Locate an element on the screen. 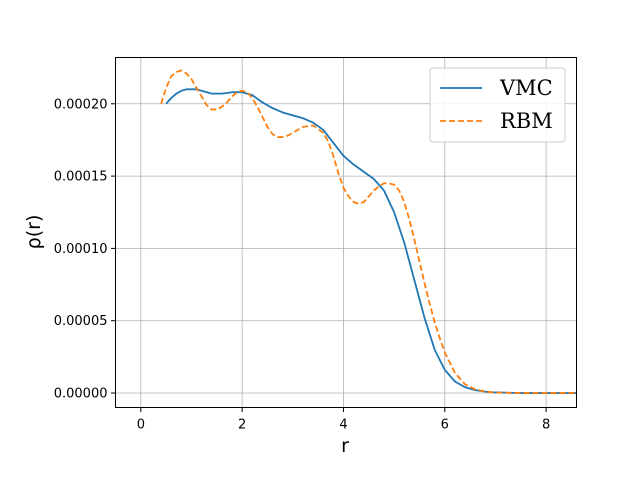  legend-label-vmc: VMC is located at coordinates (526, 88).